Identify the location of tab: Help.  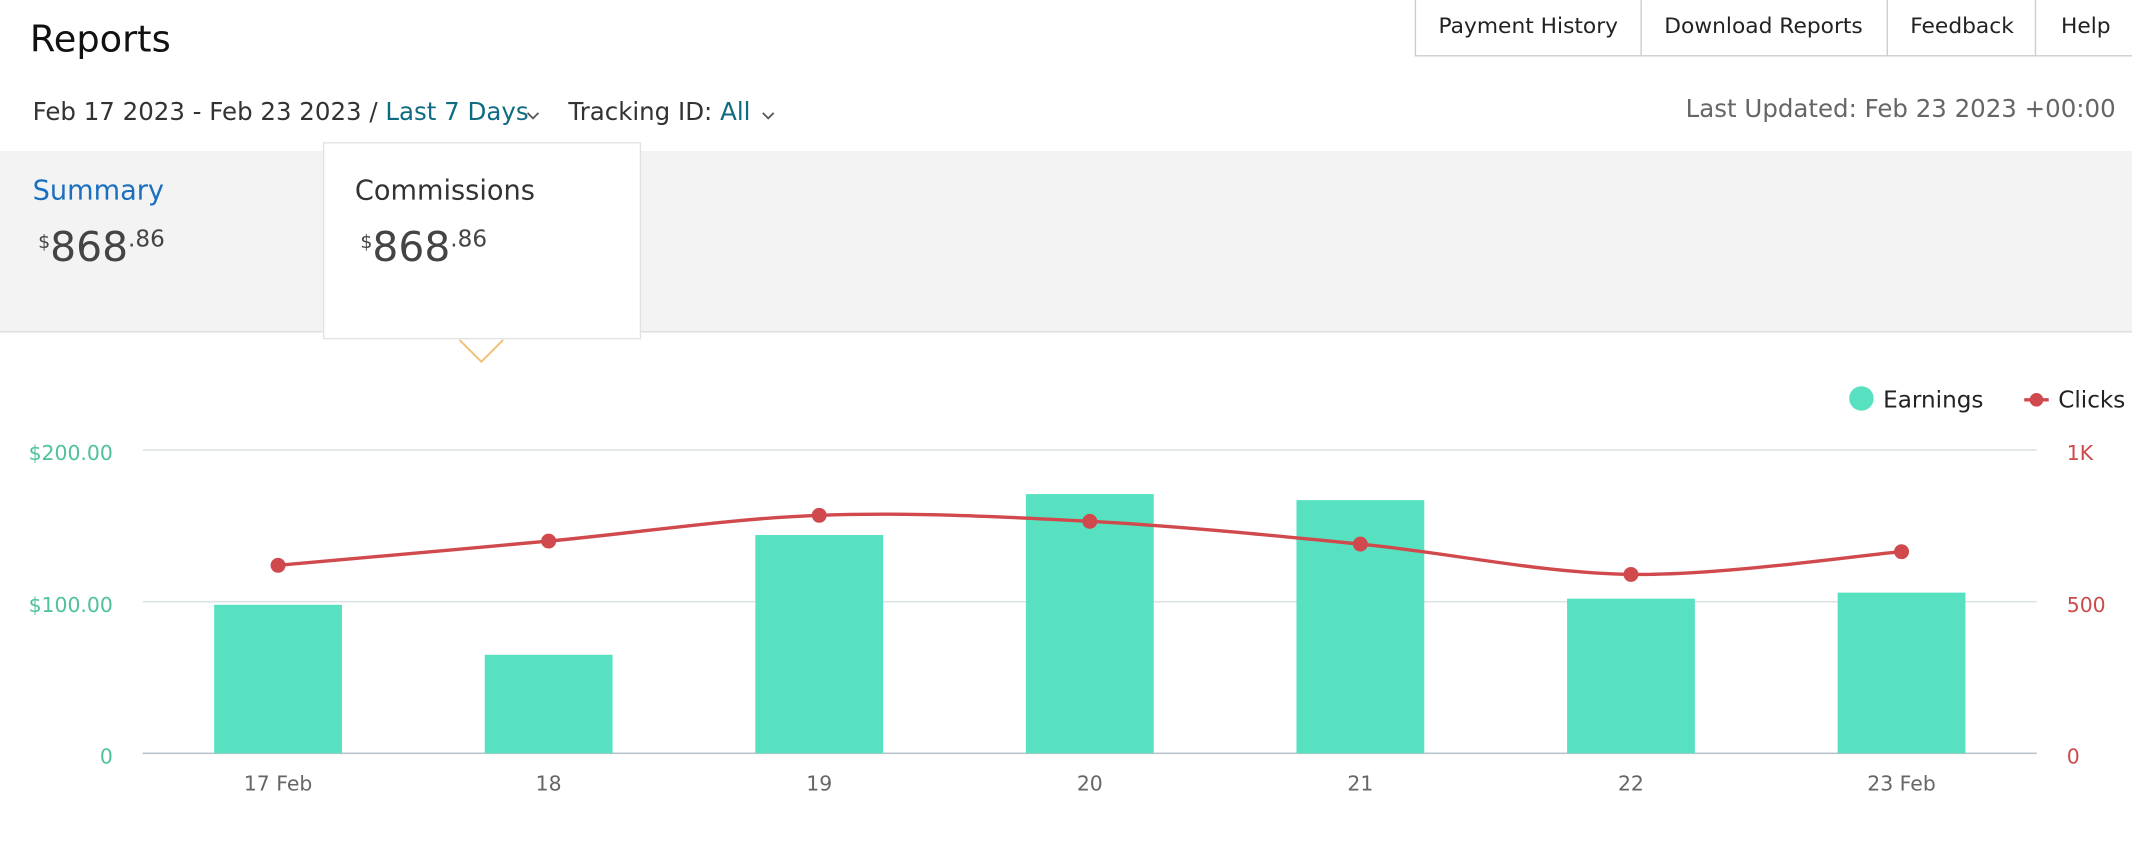
(2086, 26).